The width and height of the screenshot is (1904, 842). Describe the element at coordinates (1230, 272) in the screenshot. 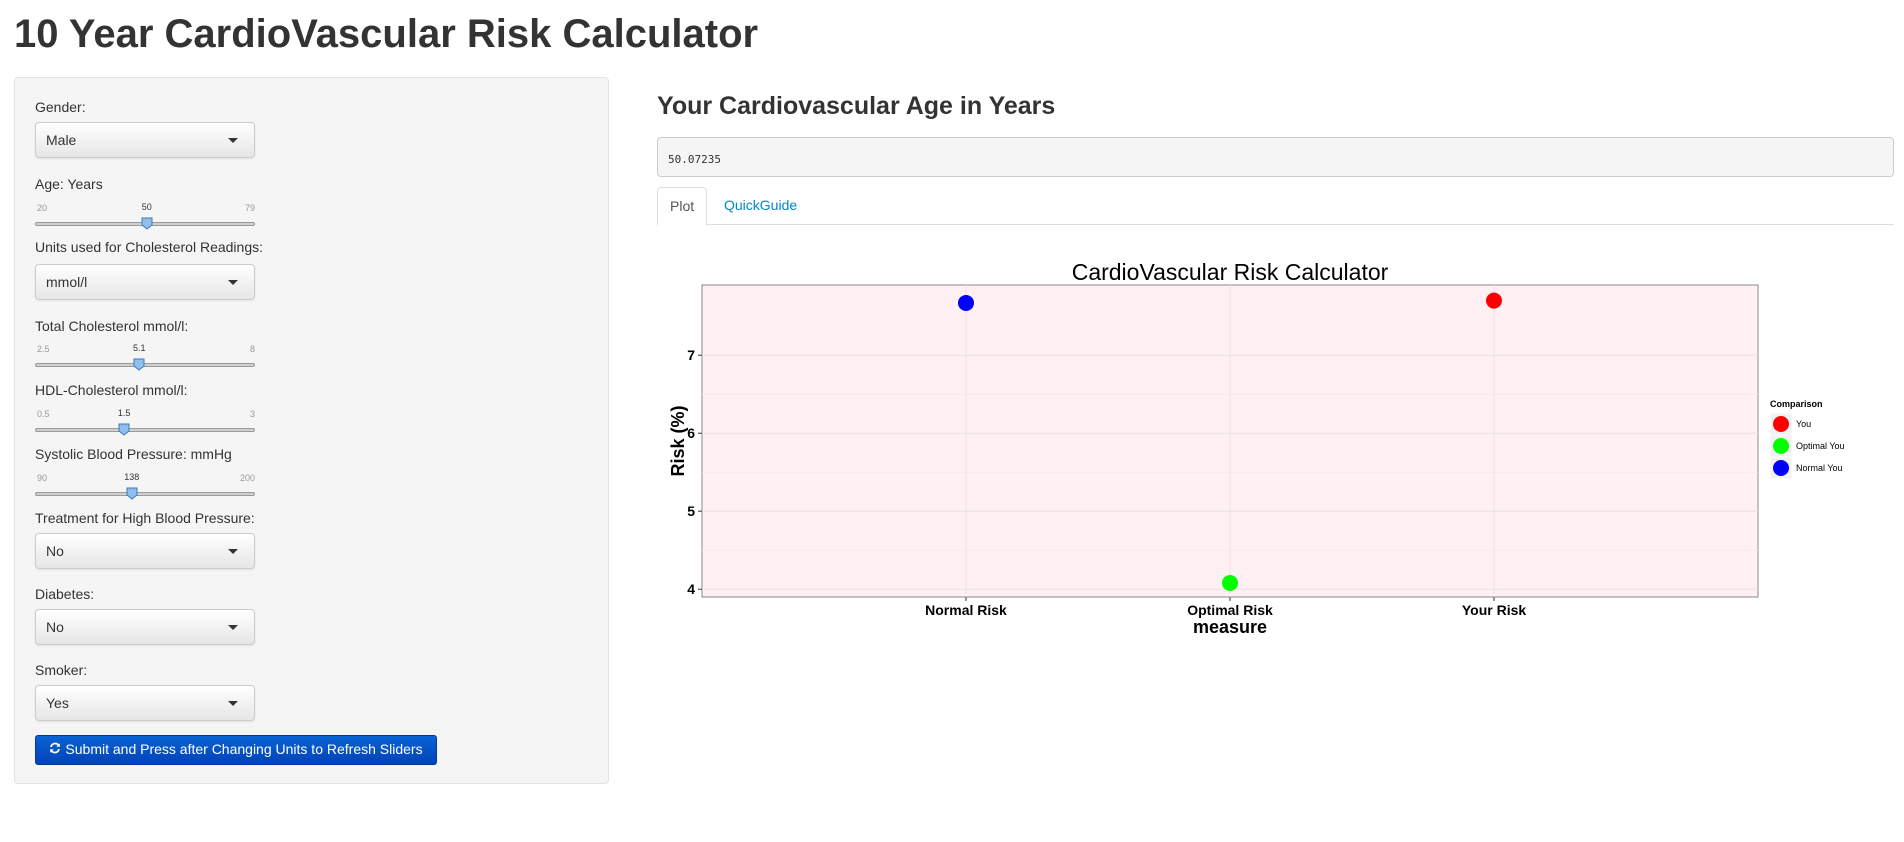

I see `chart-title: CardioVascular Risk Calculator` at that location.